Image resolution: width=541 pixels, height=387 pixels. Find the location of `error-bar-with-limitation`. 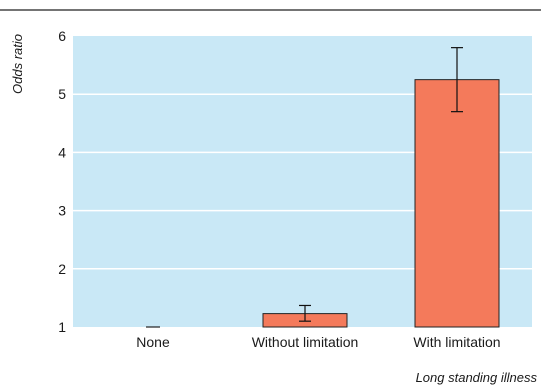

error-bar-with-limitation is located at coordinates (457, 80).